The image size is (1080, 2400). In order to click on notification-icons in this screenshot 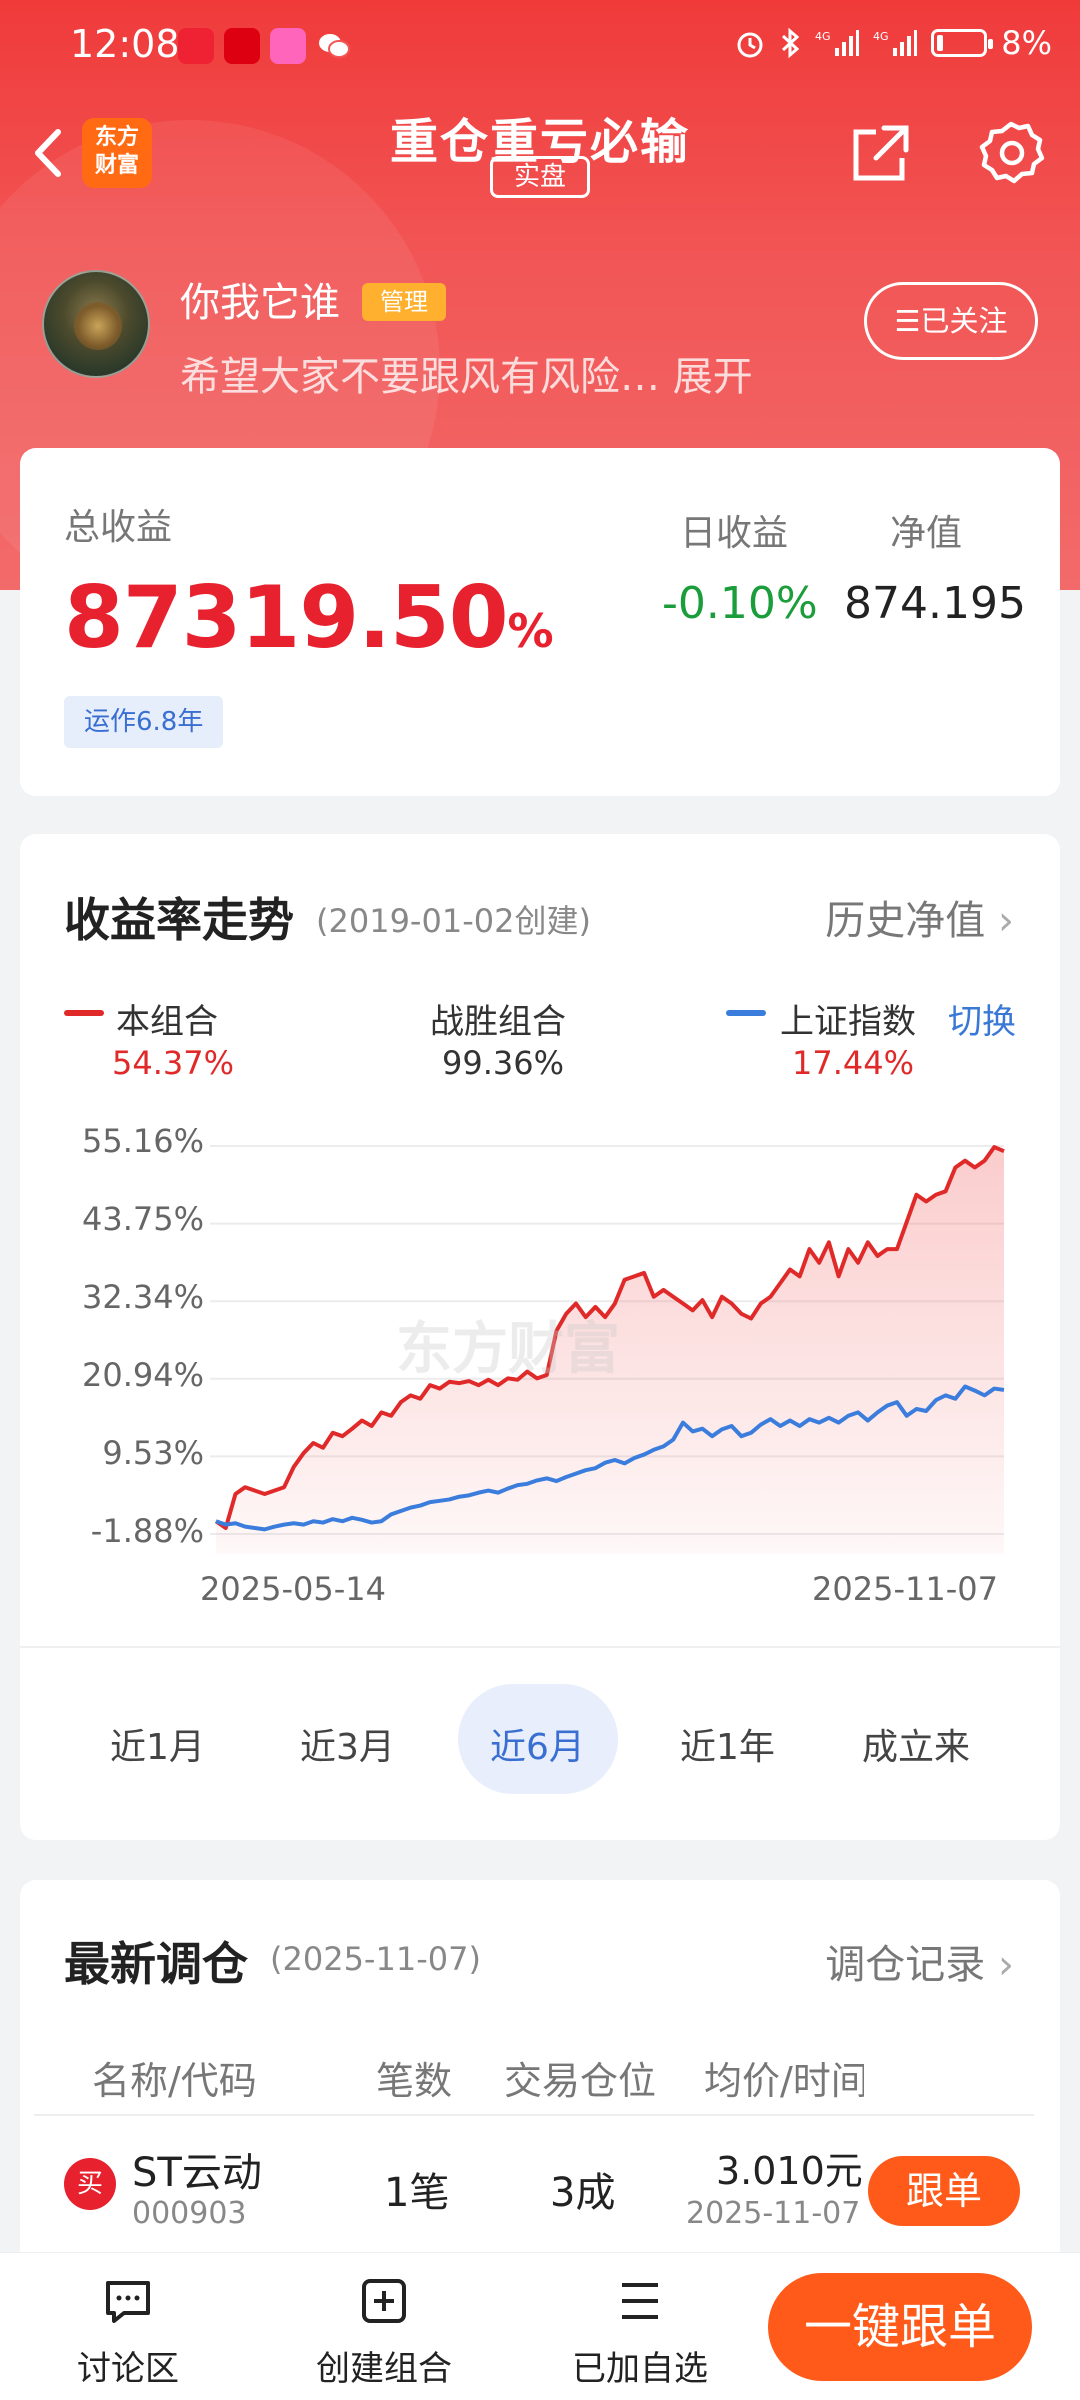, I will do `click(265, 46)`.